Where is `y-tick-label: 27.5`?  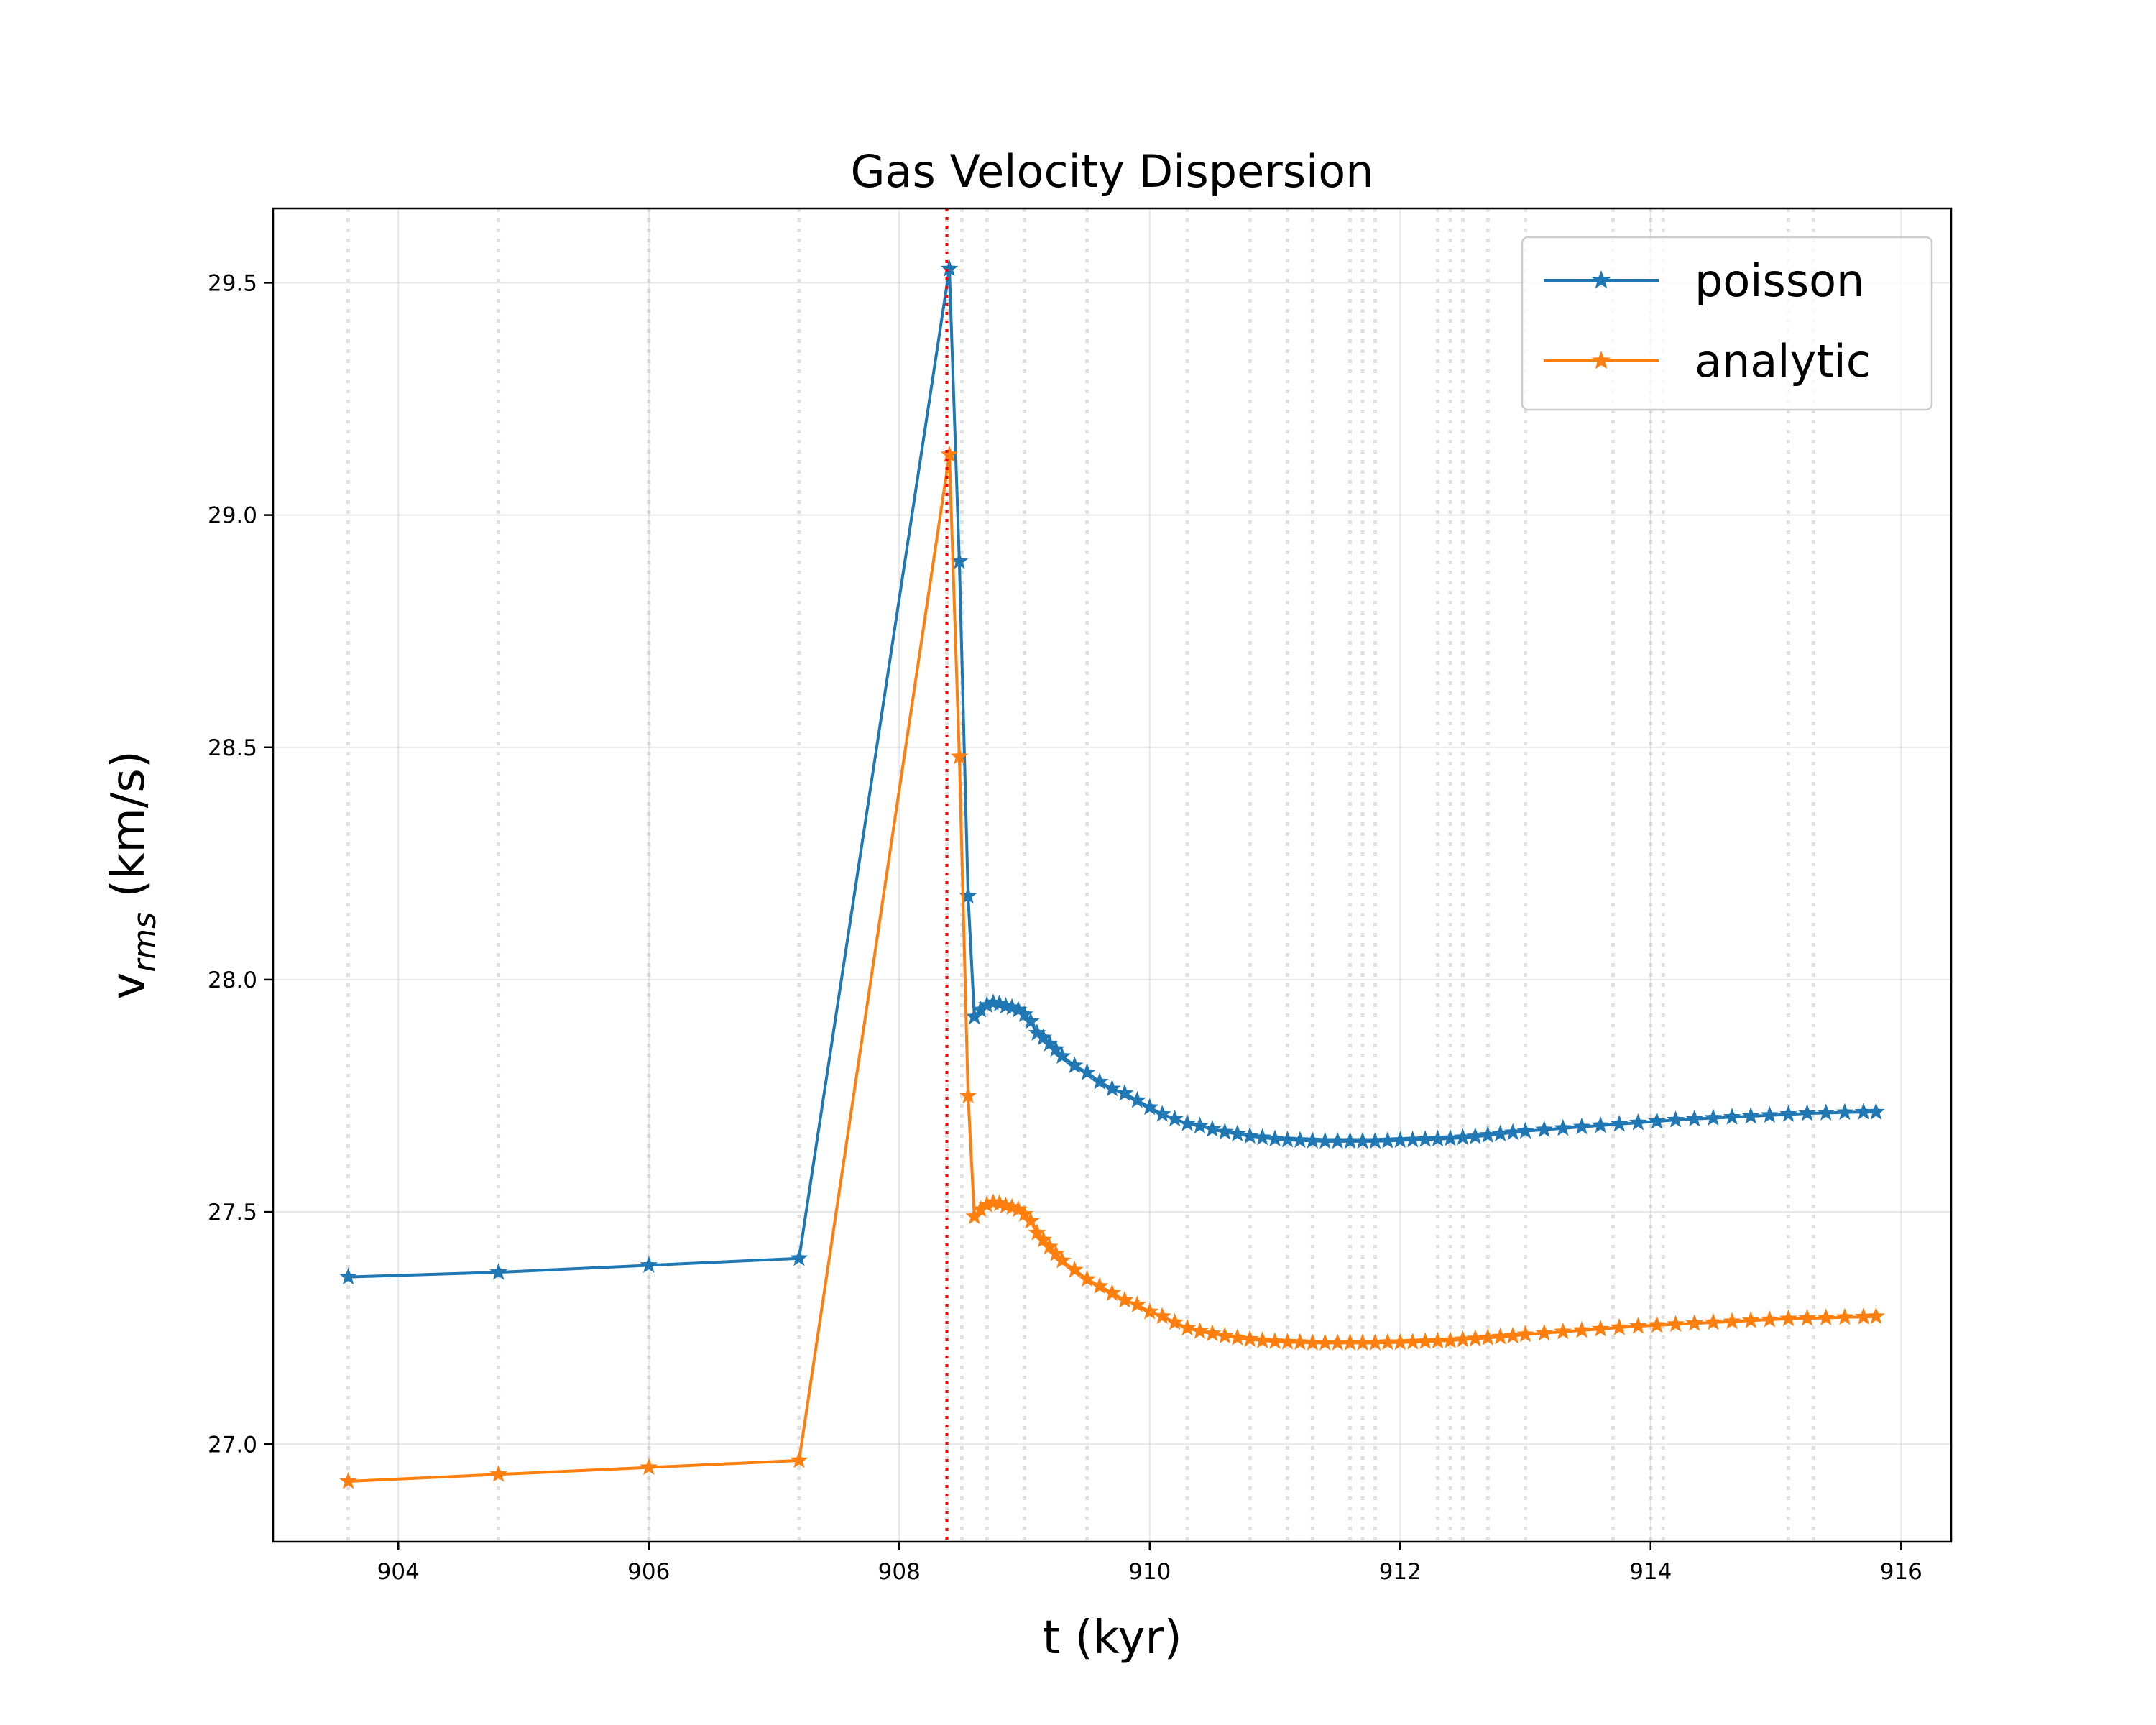 y-tick-label: 27.5 is located at coordinates (233, 1212).